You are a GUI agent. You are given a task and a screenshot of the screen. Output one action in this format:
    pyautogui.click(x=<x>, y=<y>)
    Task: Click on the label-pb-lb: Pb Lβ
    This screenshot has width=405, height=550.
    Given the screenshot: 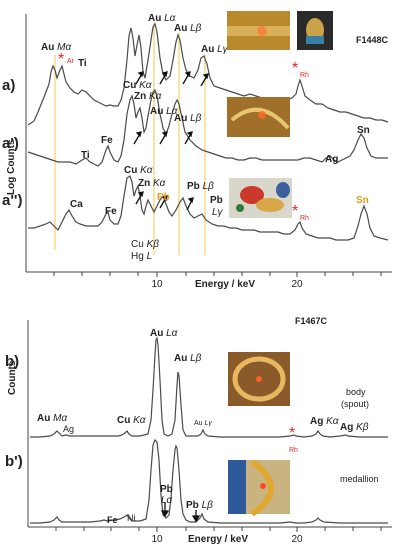 What is the action you would take?
    pyautogui.click(x=200, y=186)
    